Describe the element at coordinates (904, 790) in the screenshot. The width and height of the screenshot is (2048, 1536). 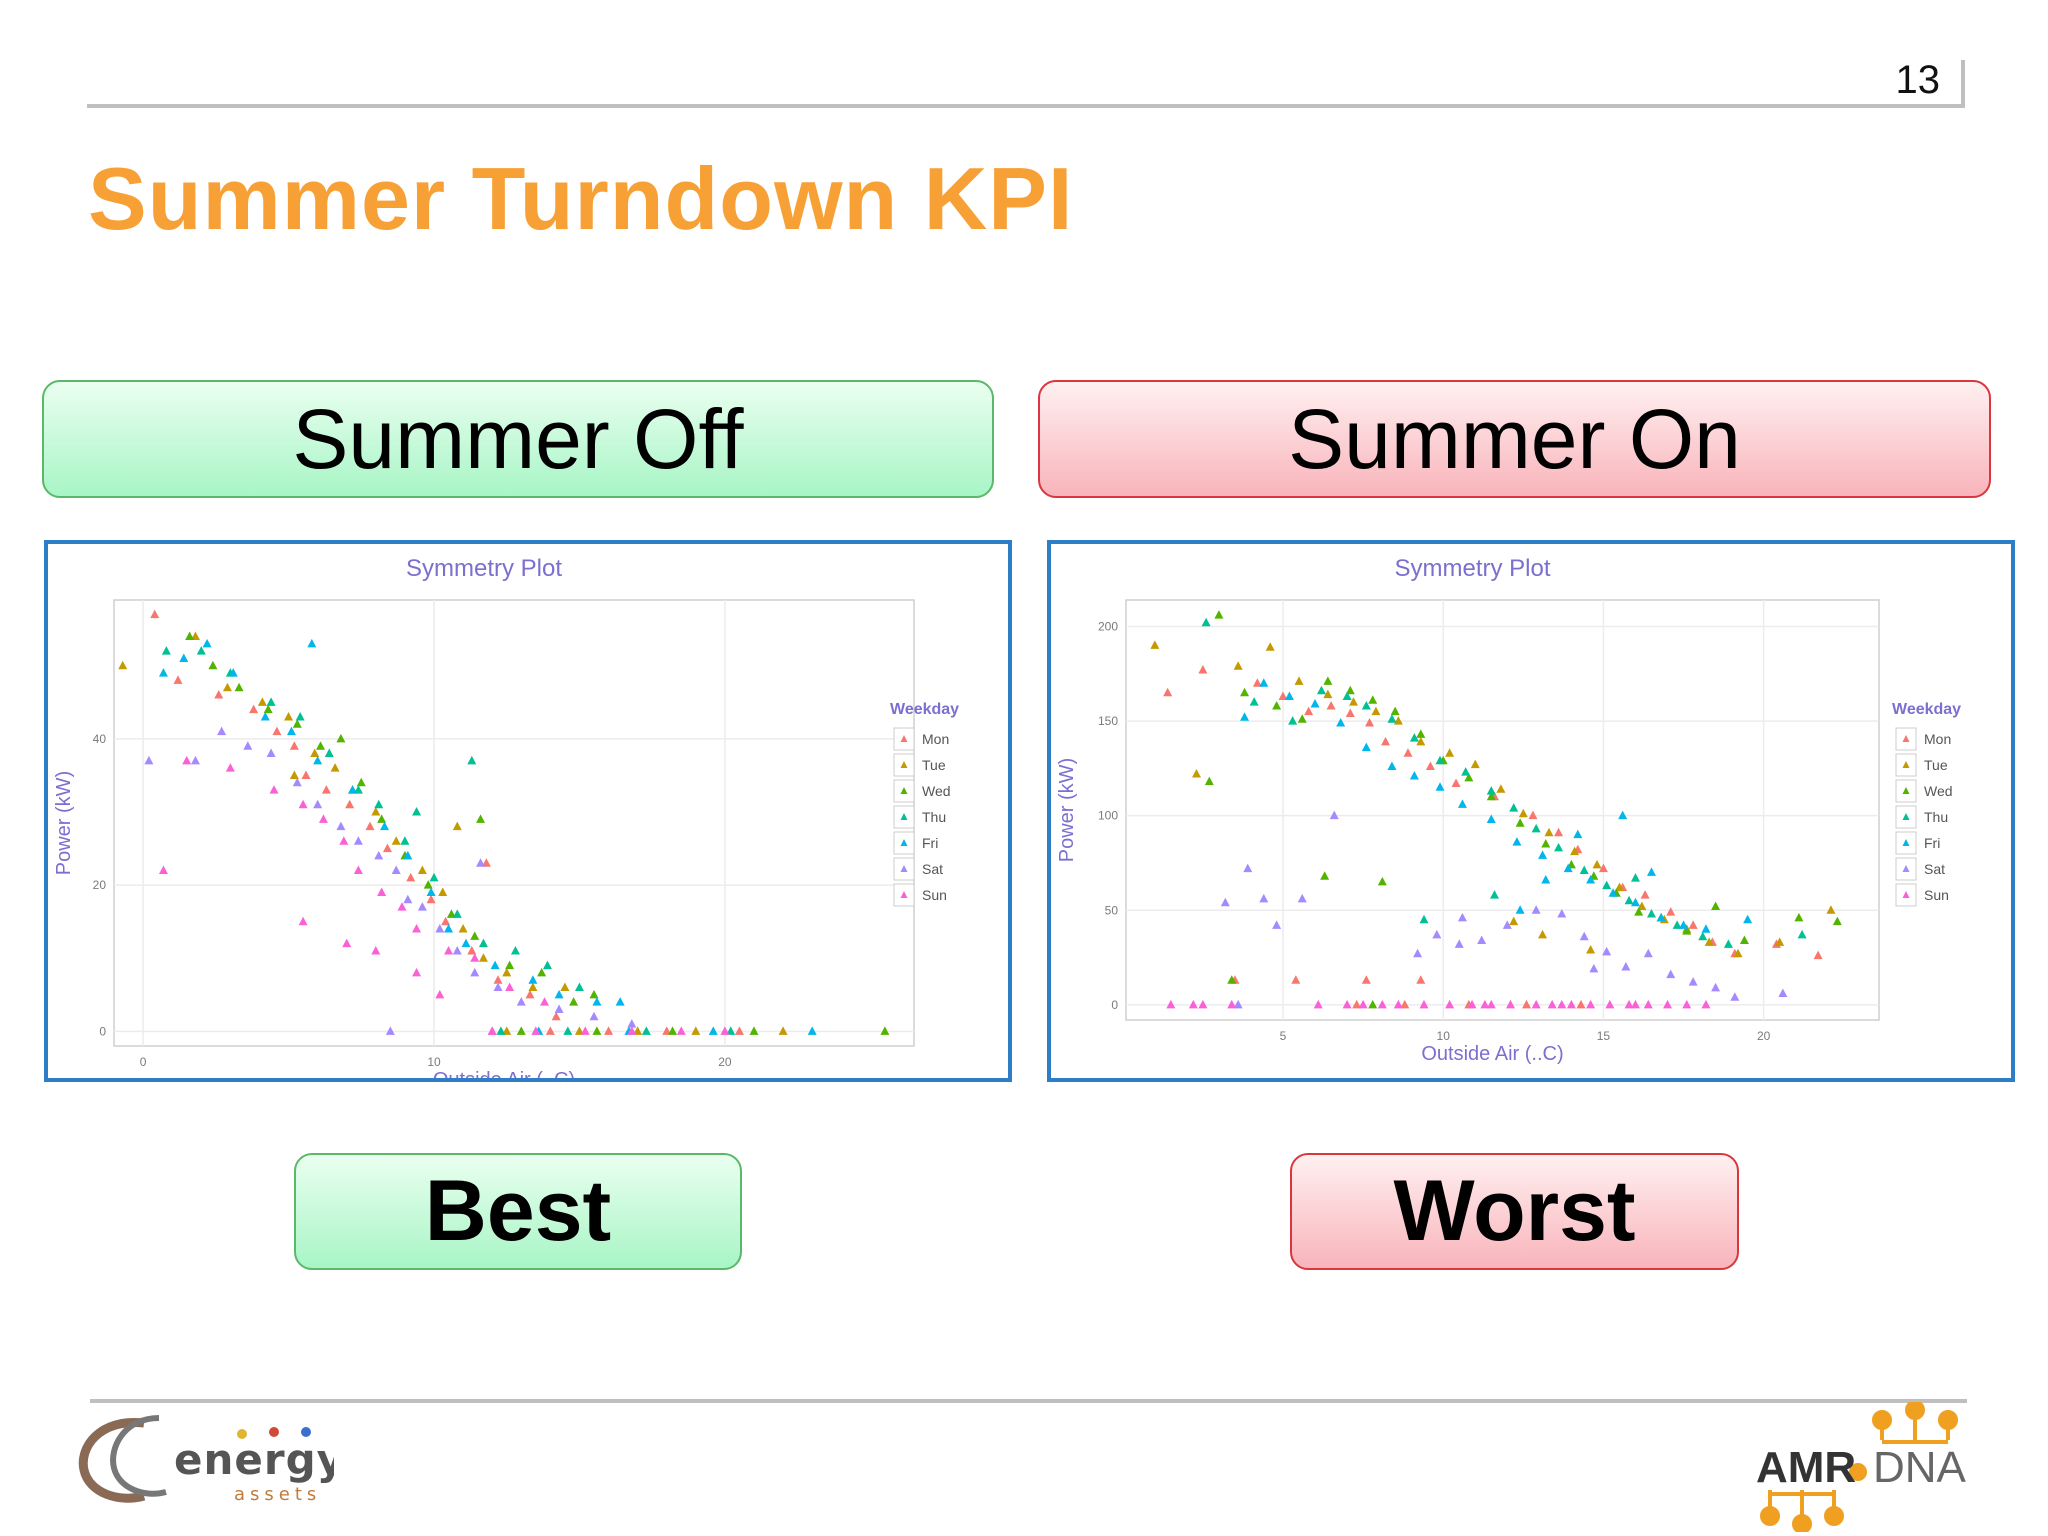
I see `legend-key-wed` at that location.